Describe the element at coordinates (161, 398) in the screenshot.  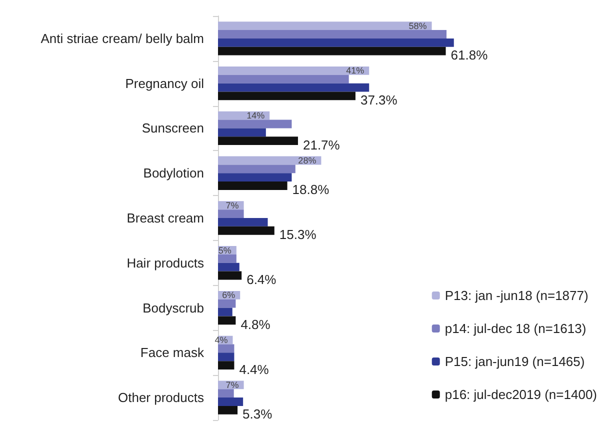
I see `y-tick-label: Other products` at that location.